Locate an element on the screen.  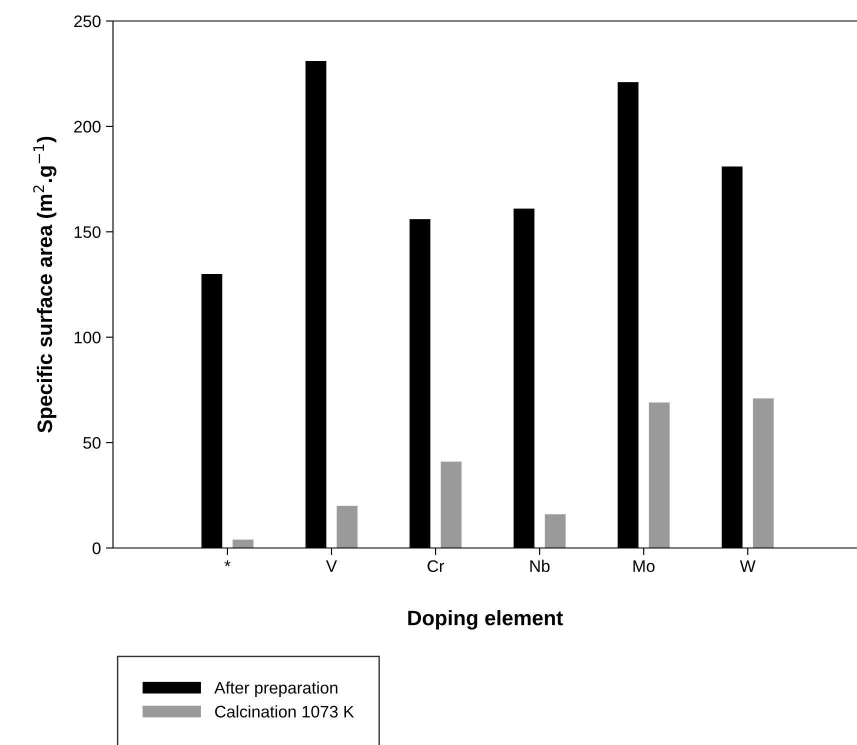
legend-label: After preparation is located at coordinates (276, 689).